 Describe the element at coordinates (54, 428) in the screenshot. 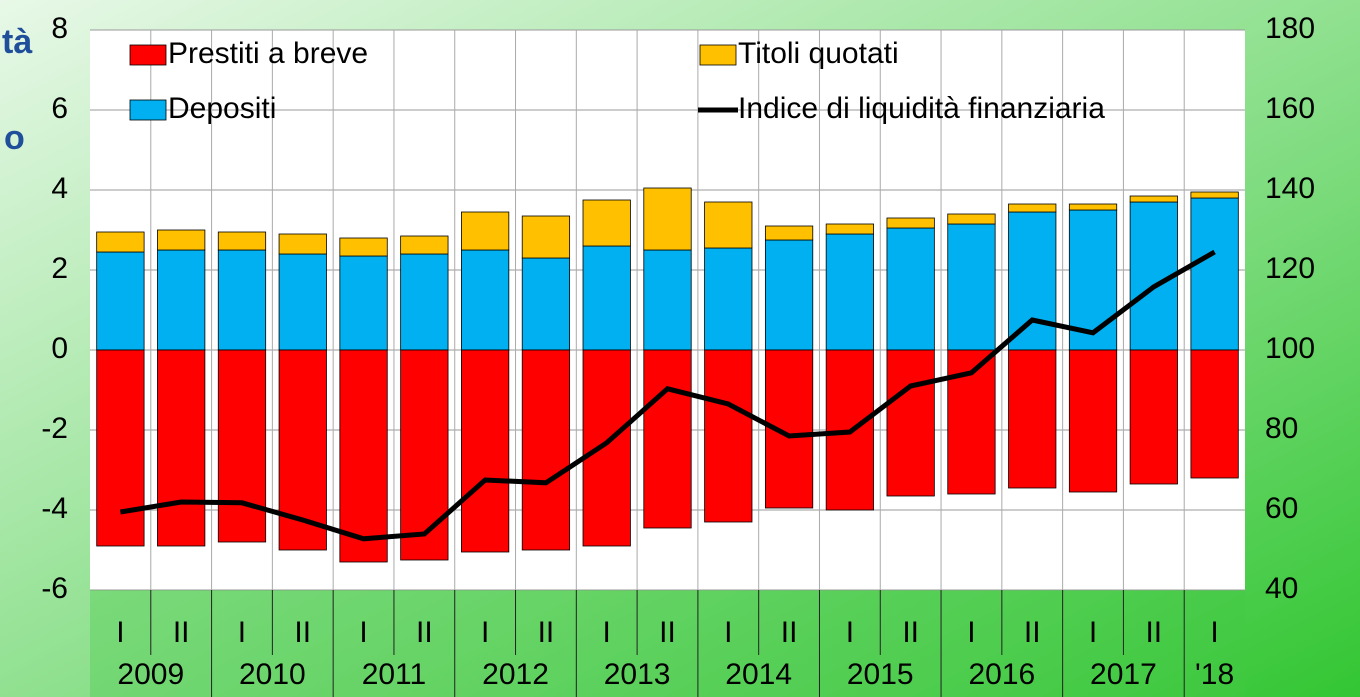

I see `y-tick-label: -2` at that location.